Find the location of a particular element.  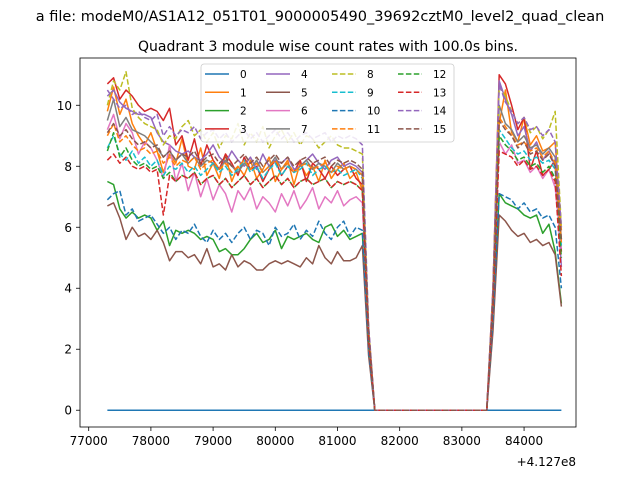

legend-label-3: 3 is located at coordinates (243, 130).